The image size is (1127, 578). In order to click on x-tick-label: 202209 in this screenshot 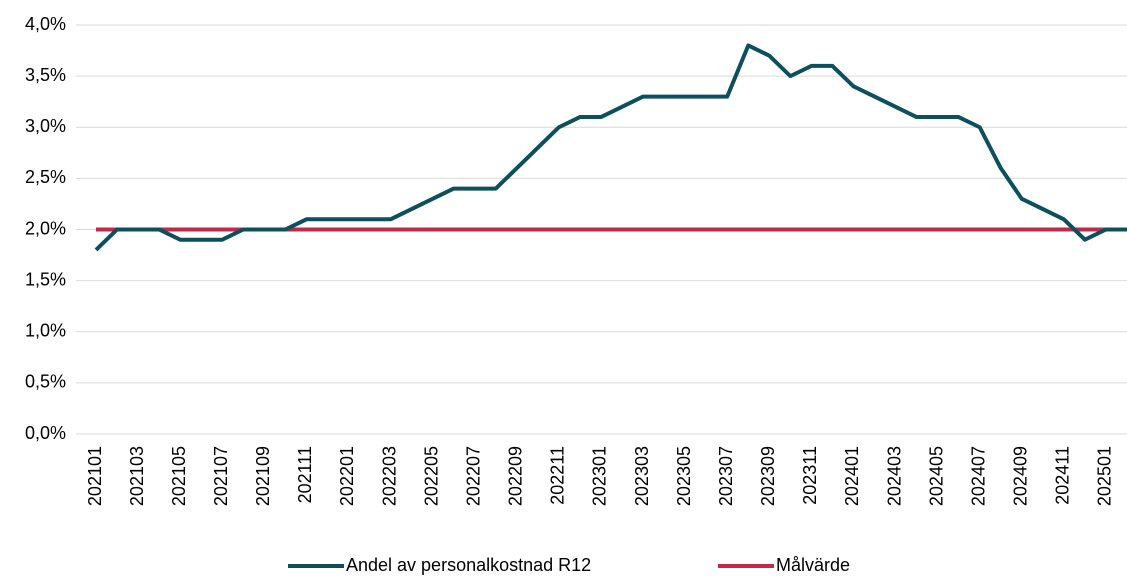, I will do `click(516, 476)`.